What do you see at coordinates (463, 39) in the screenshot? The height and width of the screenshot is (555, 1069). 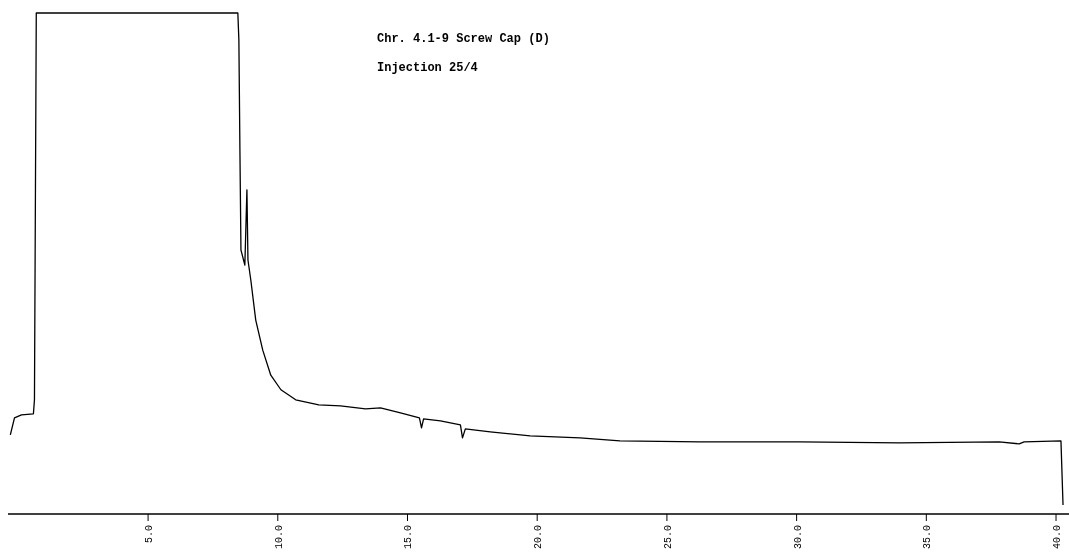 I see `annotation: Chr. 4.1-9 Screw Cap (D)` at bounding box center [463, 39].